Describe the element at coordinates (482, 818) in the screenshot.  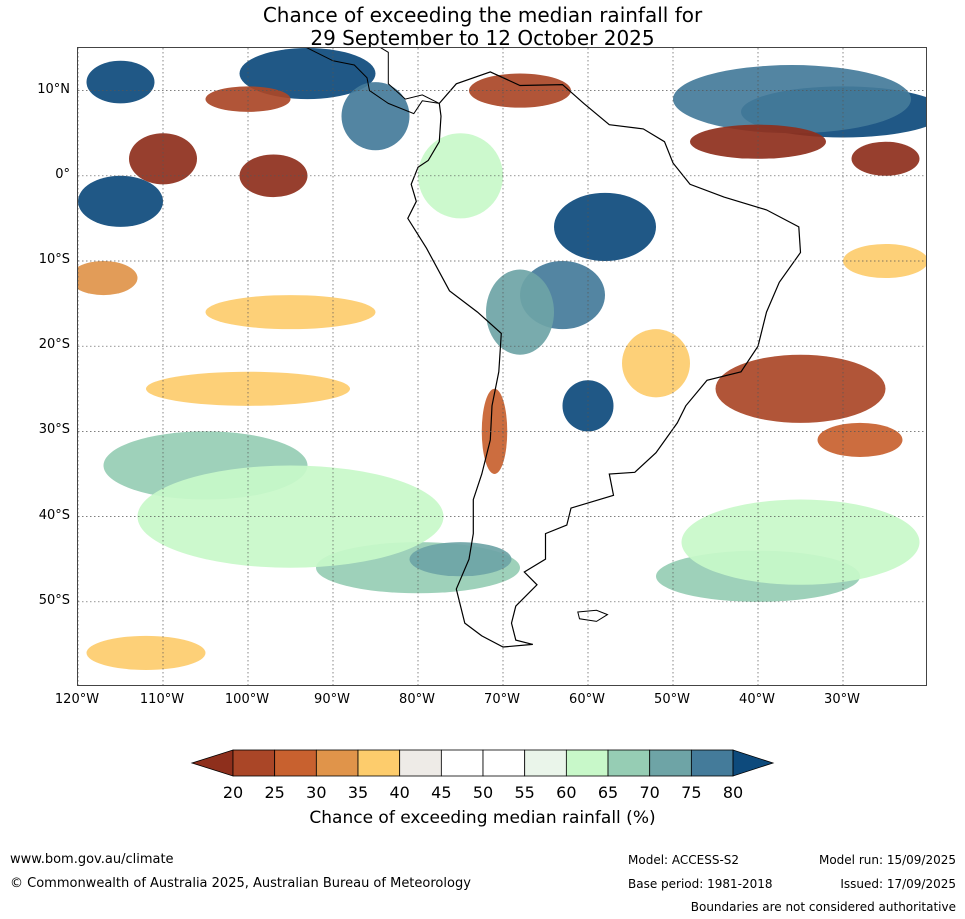
I see `colorbar-title: Chance of exceeding median rainfall (%)` at that location.